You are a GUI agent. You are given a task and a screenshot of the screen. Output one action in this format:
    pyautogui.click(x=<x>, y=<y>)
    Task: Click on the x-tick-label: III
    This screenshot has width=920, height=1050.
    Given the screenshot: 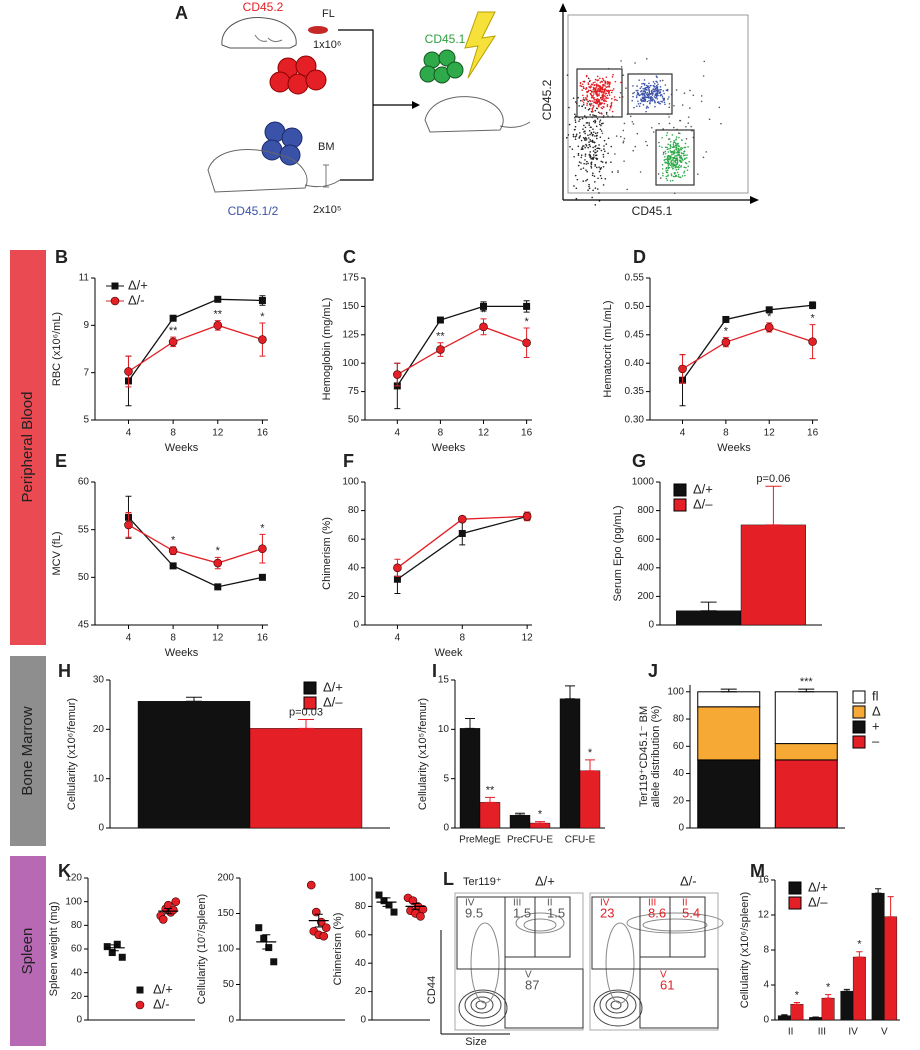 What is the action you would take?
    pyautogui.click(x=822, y=1032)
    